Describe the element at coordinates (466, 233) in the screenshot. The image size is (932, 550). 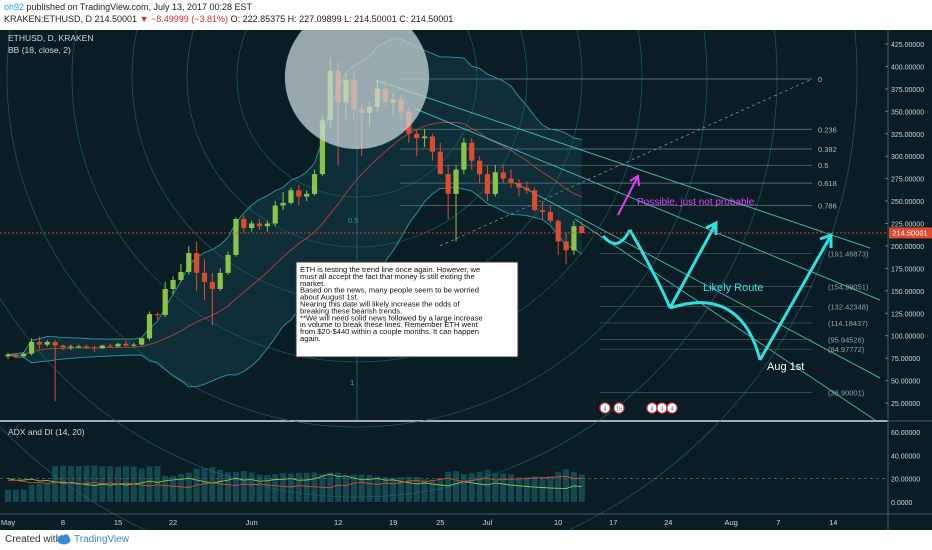
I see `current-price-marker: 214.50001` at that location.